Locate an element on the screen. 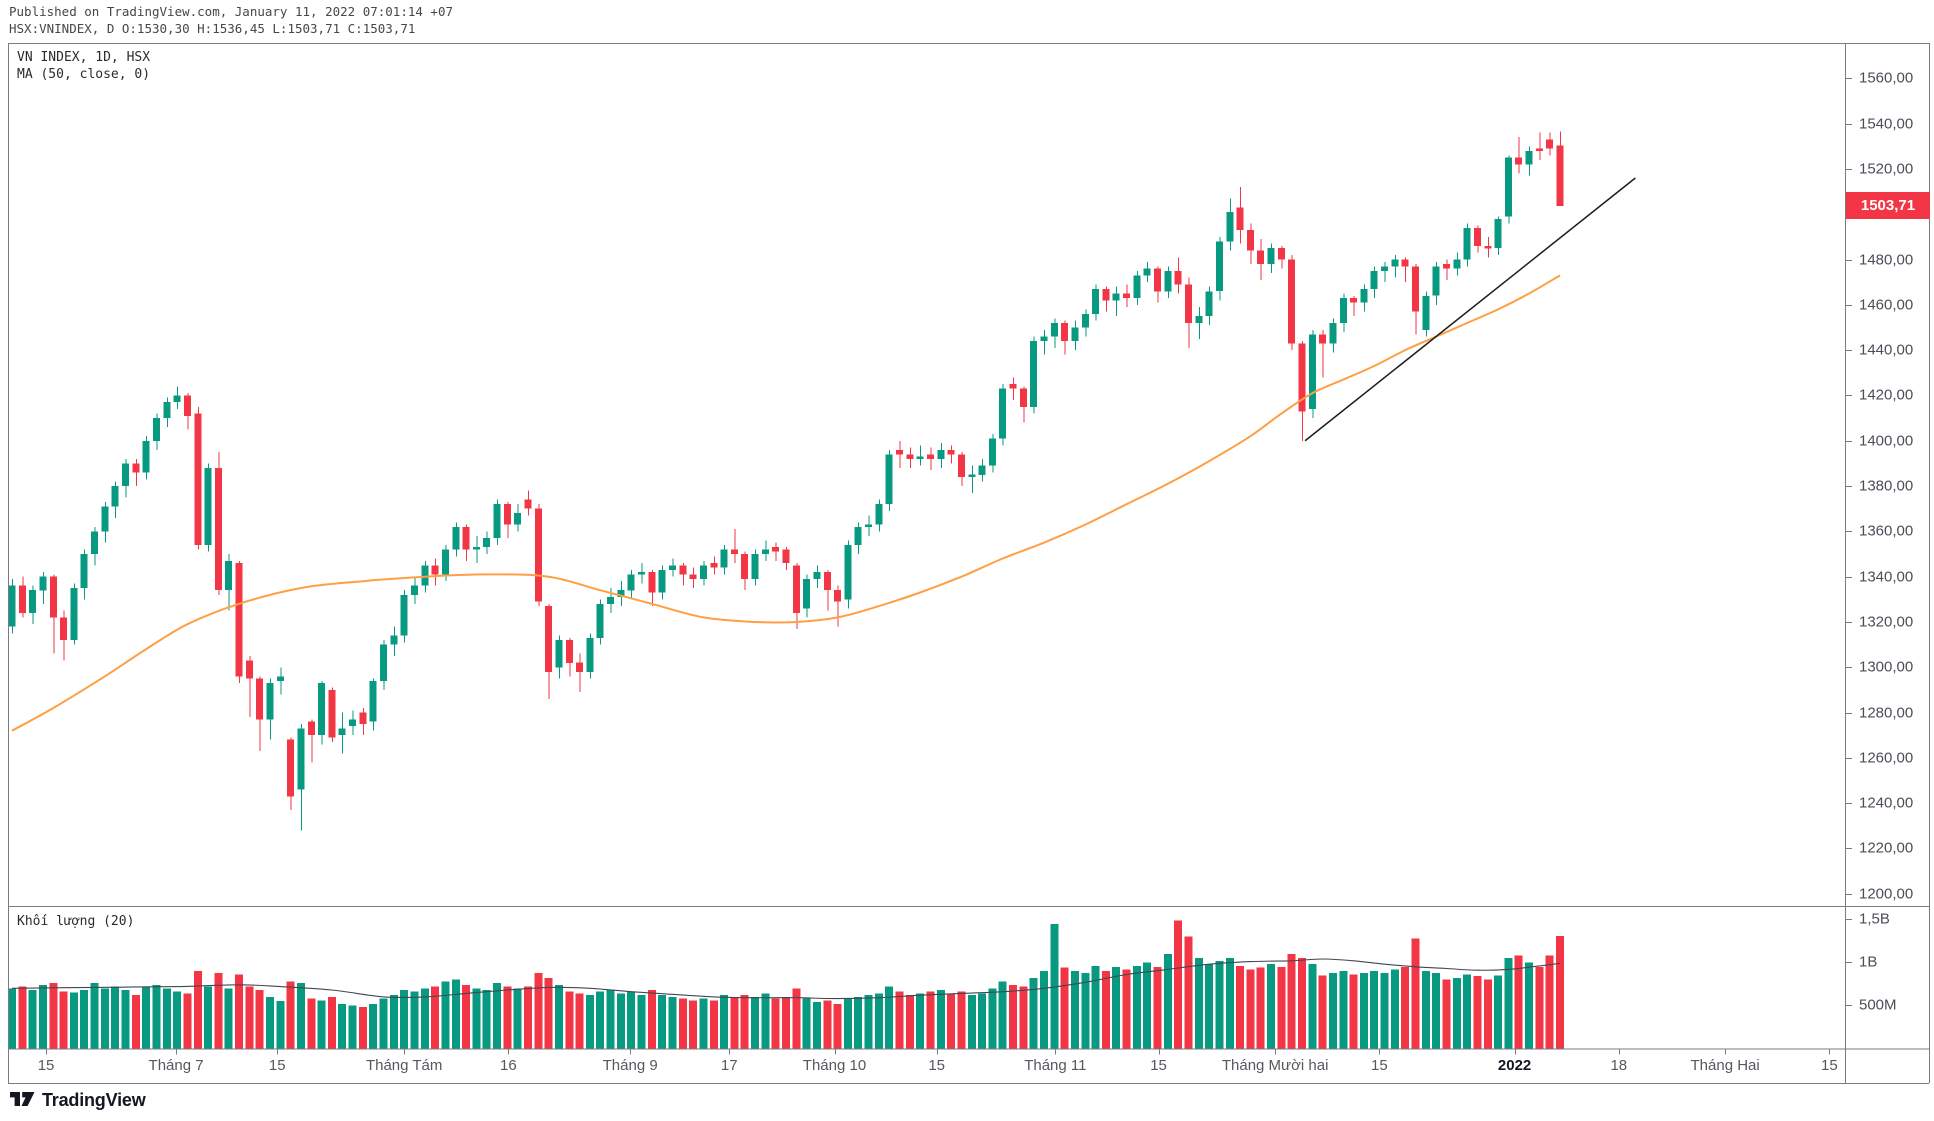 The width and height of the screenshot is (1934, 1121). volume-tick-label: 500M is located at coordinates (1878, 1005).